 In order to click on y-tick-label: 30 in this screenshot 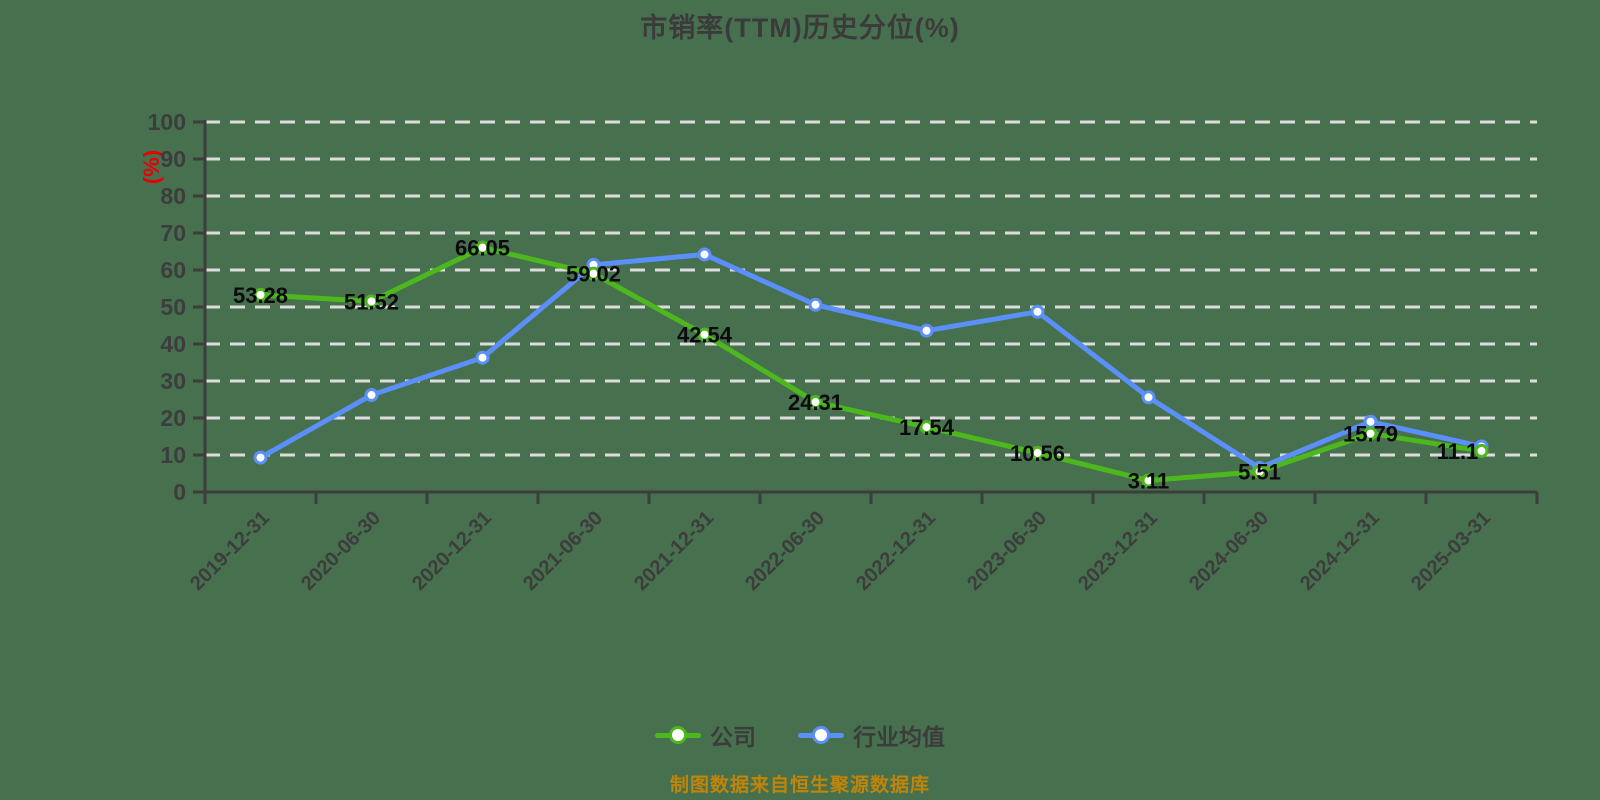, I will do `click(173, 381)`.